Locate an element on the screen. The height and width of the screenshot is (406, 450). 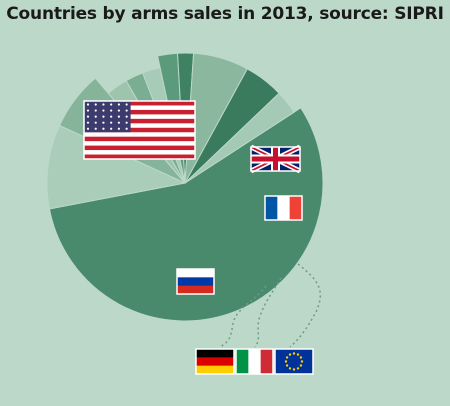
pie-slice-uk is located at coordinates (116, 167).